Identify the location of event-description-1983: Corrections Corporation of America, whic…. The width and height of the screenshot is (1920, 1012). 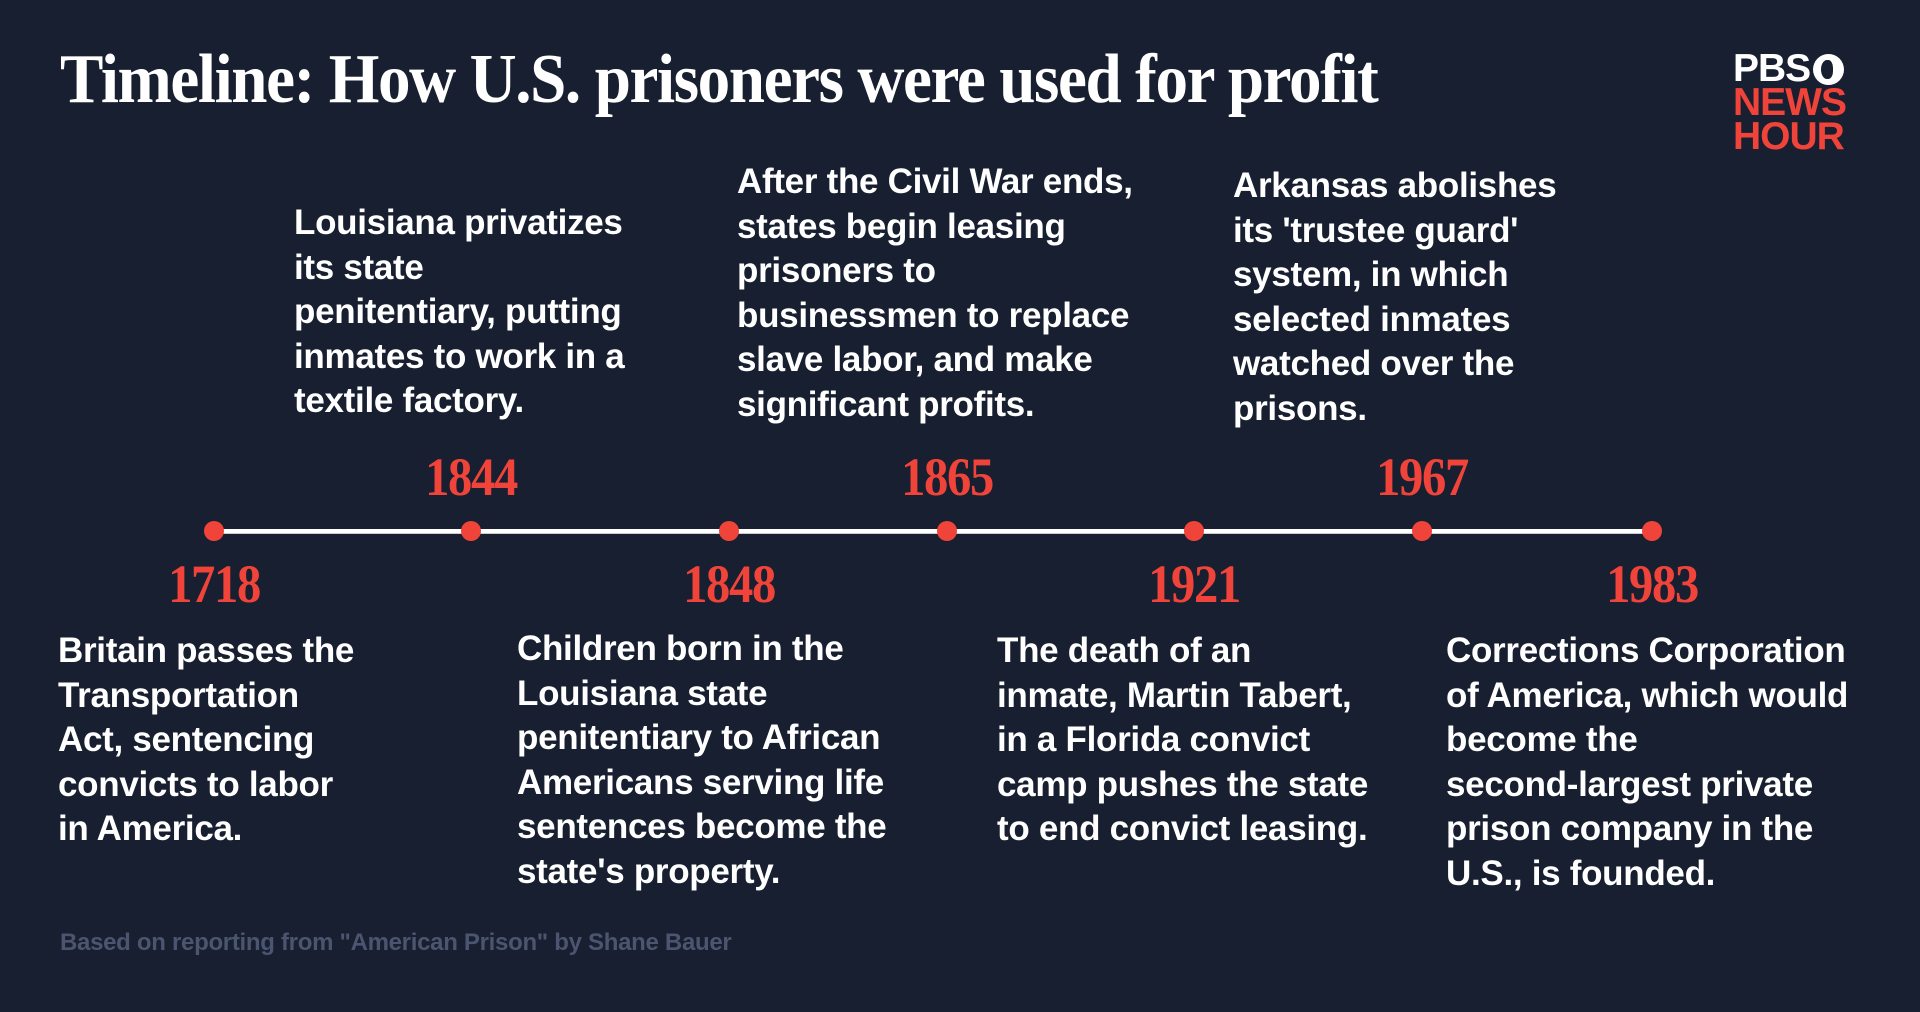
(1647, 762).